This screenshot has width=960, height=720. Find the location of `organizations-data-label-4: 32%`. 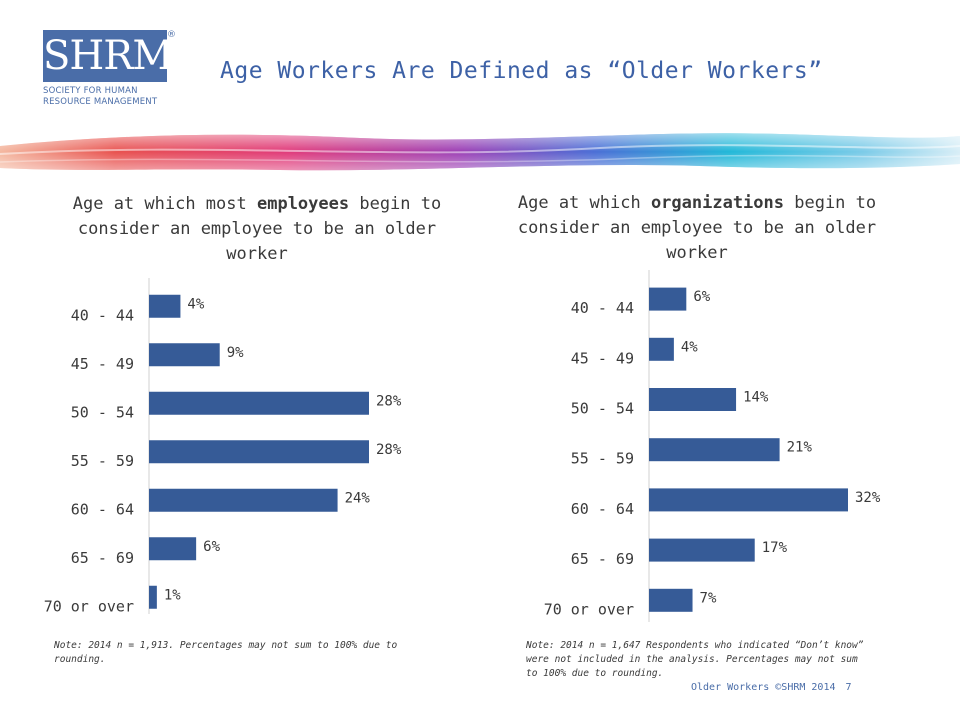

organizations-data-label-4: 32% is located at coordinates (868, 498).